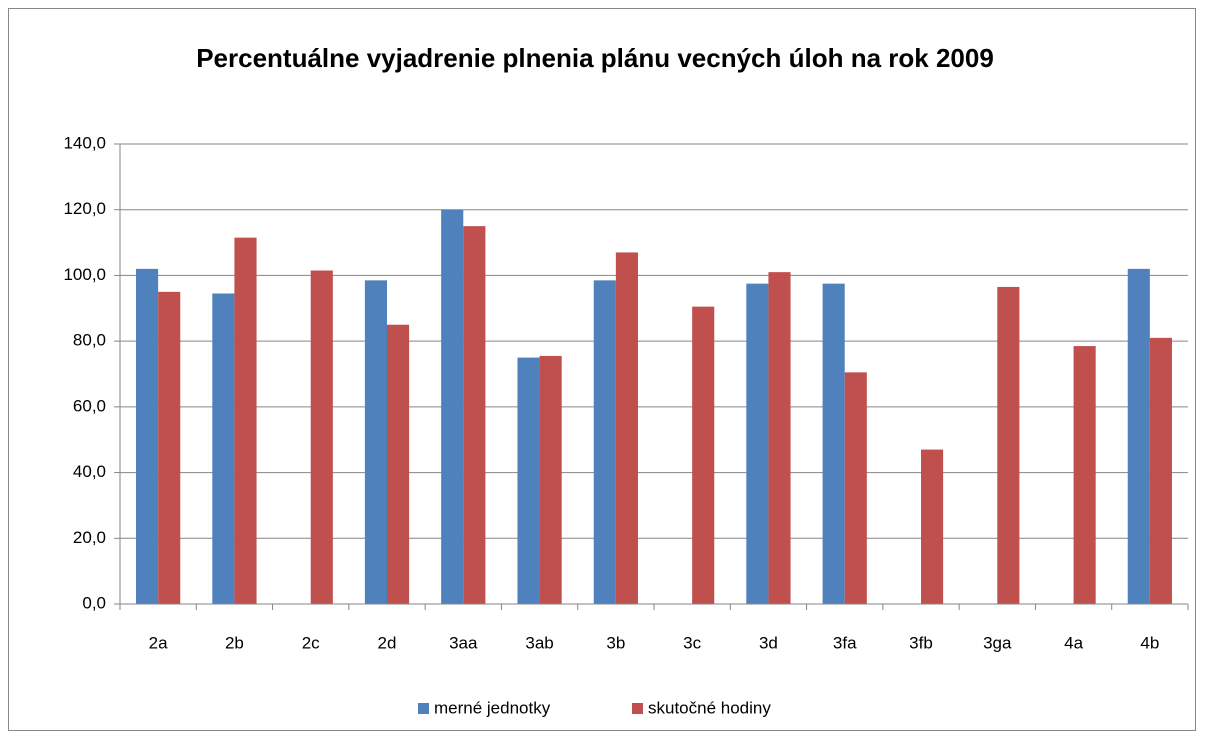  I want to click on y-tick-label: 40,0, so click(89, 471).